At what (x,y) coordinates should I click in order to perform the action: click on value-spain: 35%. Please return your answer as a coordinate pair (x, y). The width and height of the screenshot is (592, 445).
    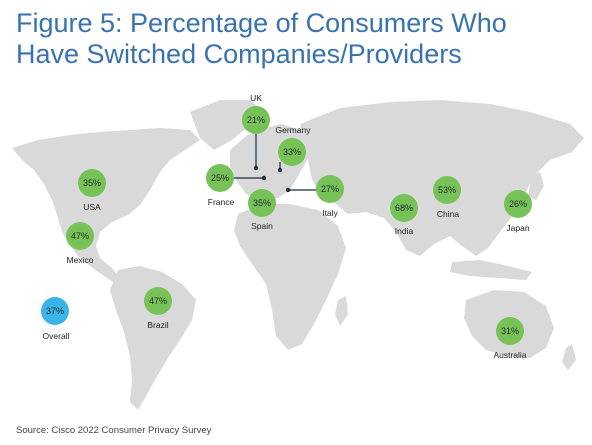
    Looking at the image, I should click on (262, 203).